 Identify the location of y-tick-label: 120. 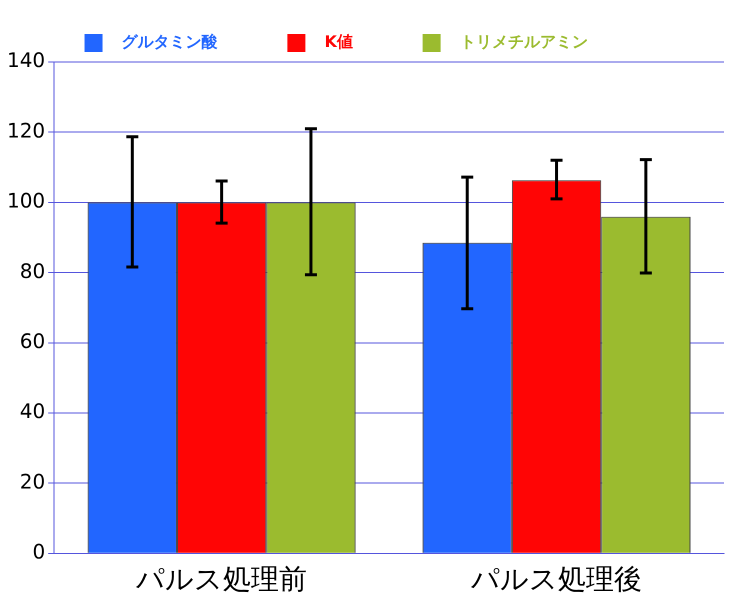
(26, 130).